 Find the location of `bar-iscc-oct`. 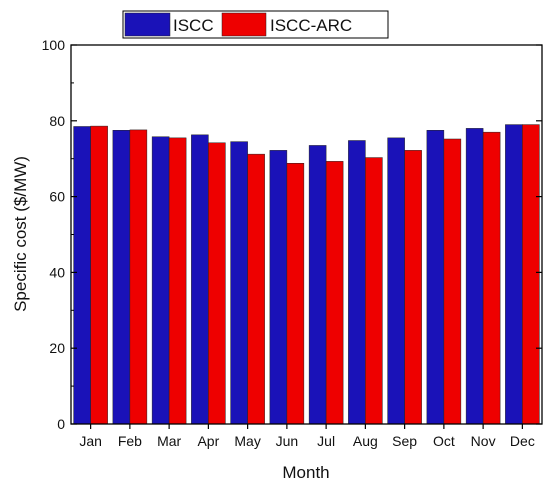

bar-iscc-oct is located at coordinates (435, 277).